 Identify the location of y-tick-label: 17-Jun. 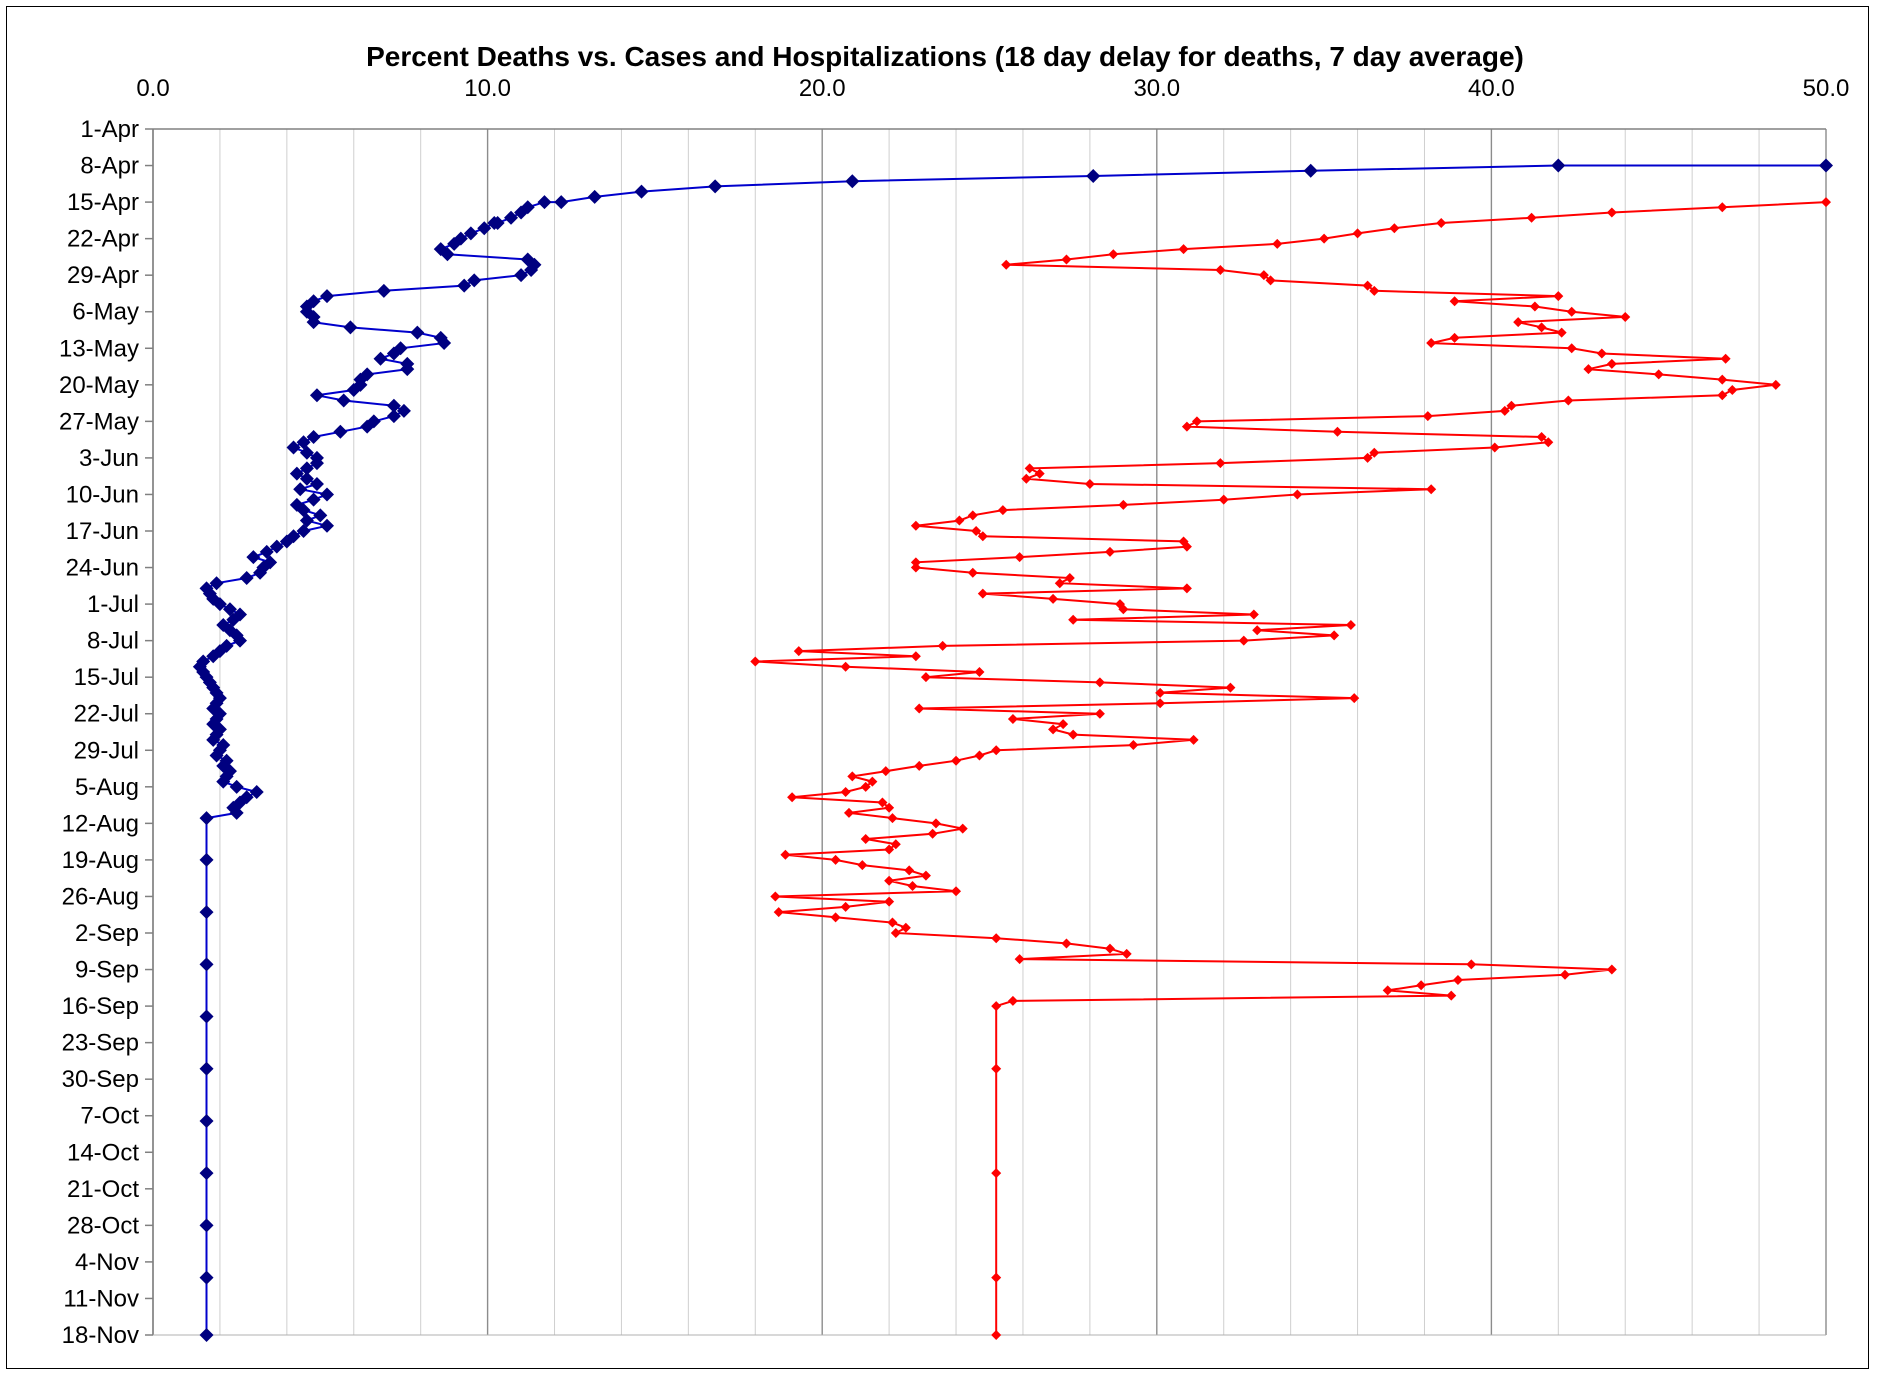
(102, 531).